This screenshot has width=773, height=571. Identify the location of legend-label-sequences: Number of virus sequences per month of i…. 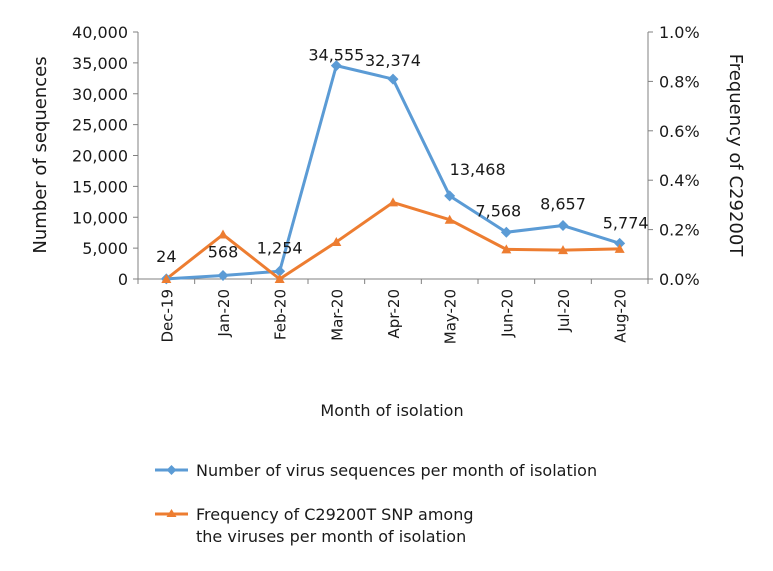
(396, 470).